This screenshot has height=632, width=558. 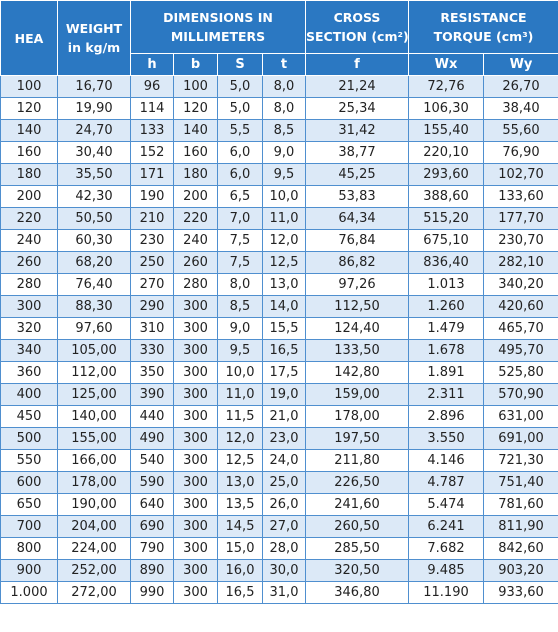 What do you see at coordinates (520, 130) in the screenshot?
I see `table-cell: 55,60` at bounding box center [520, 130].